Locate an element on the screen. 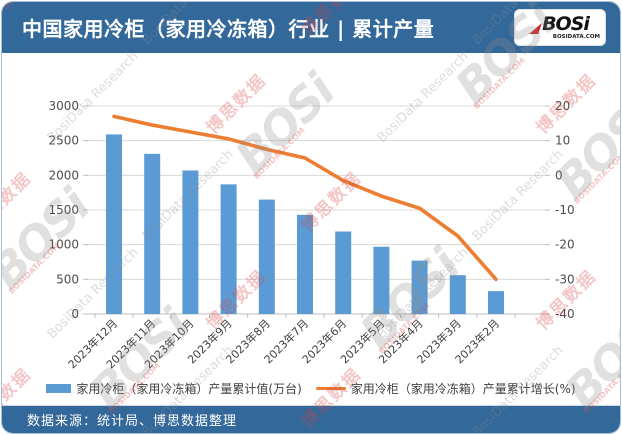 The width and height of the screenshot is (622, 435). title-bar: 中国家用冷柜（家用冷冻箱）行业 | 累计产量 BOSi BOSIDATA.COM is located at coordinates (311, 27).